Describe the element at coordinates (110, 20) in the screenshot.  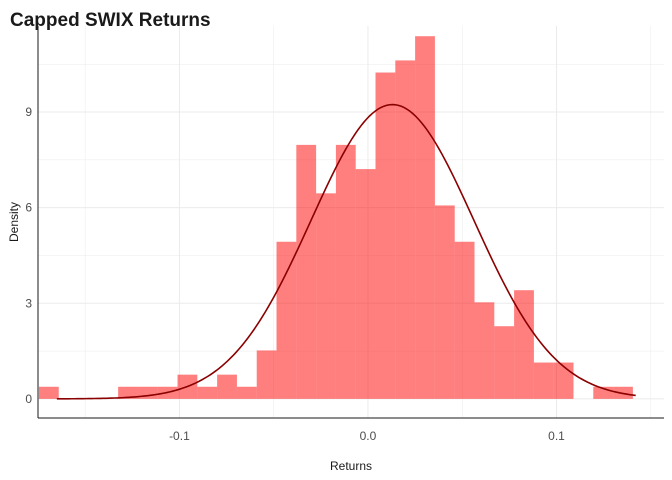
I see `chart-title: Capped SWIX Returns` at that location.